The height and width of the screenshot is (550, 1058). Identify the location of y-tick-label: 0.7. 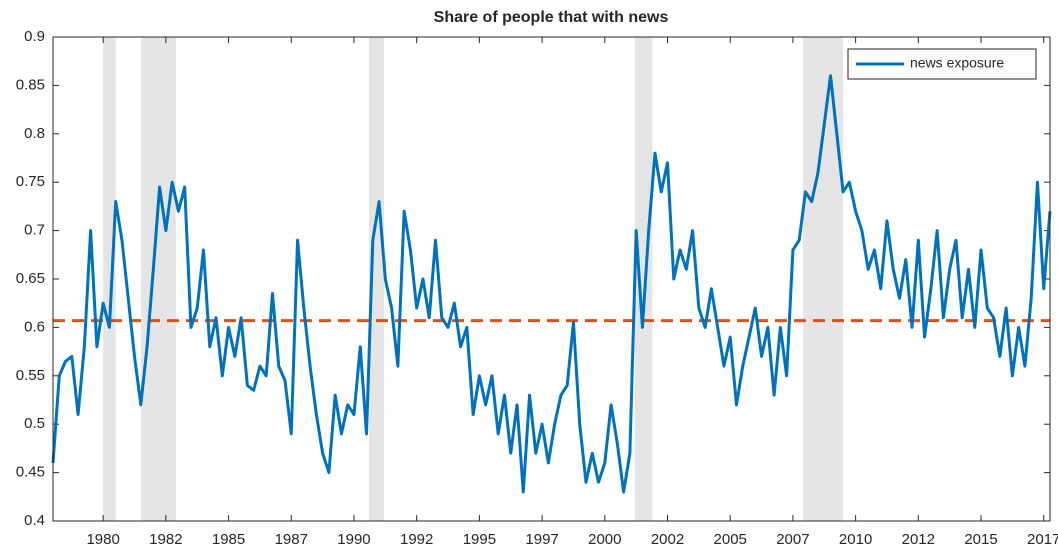
(34, 230).